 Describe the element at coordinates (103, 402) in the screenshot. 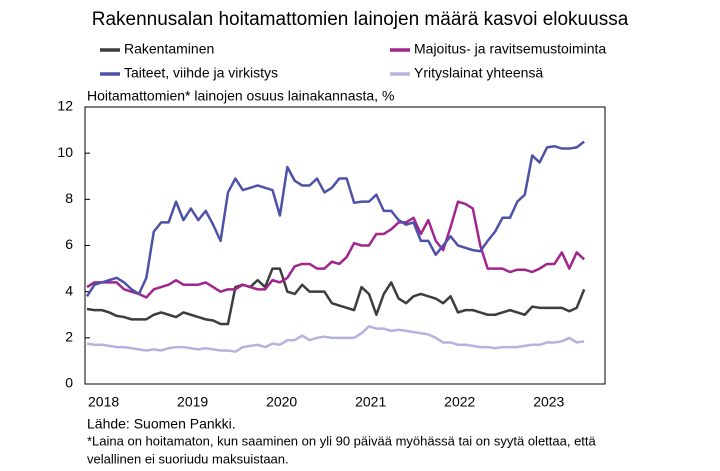

I see `x-tick-label: 2018` at that location.